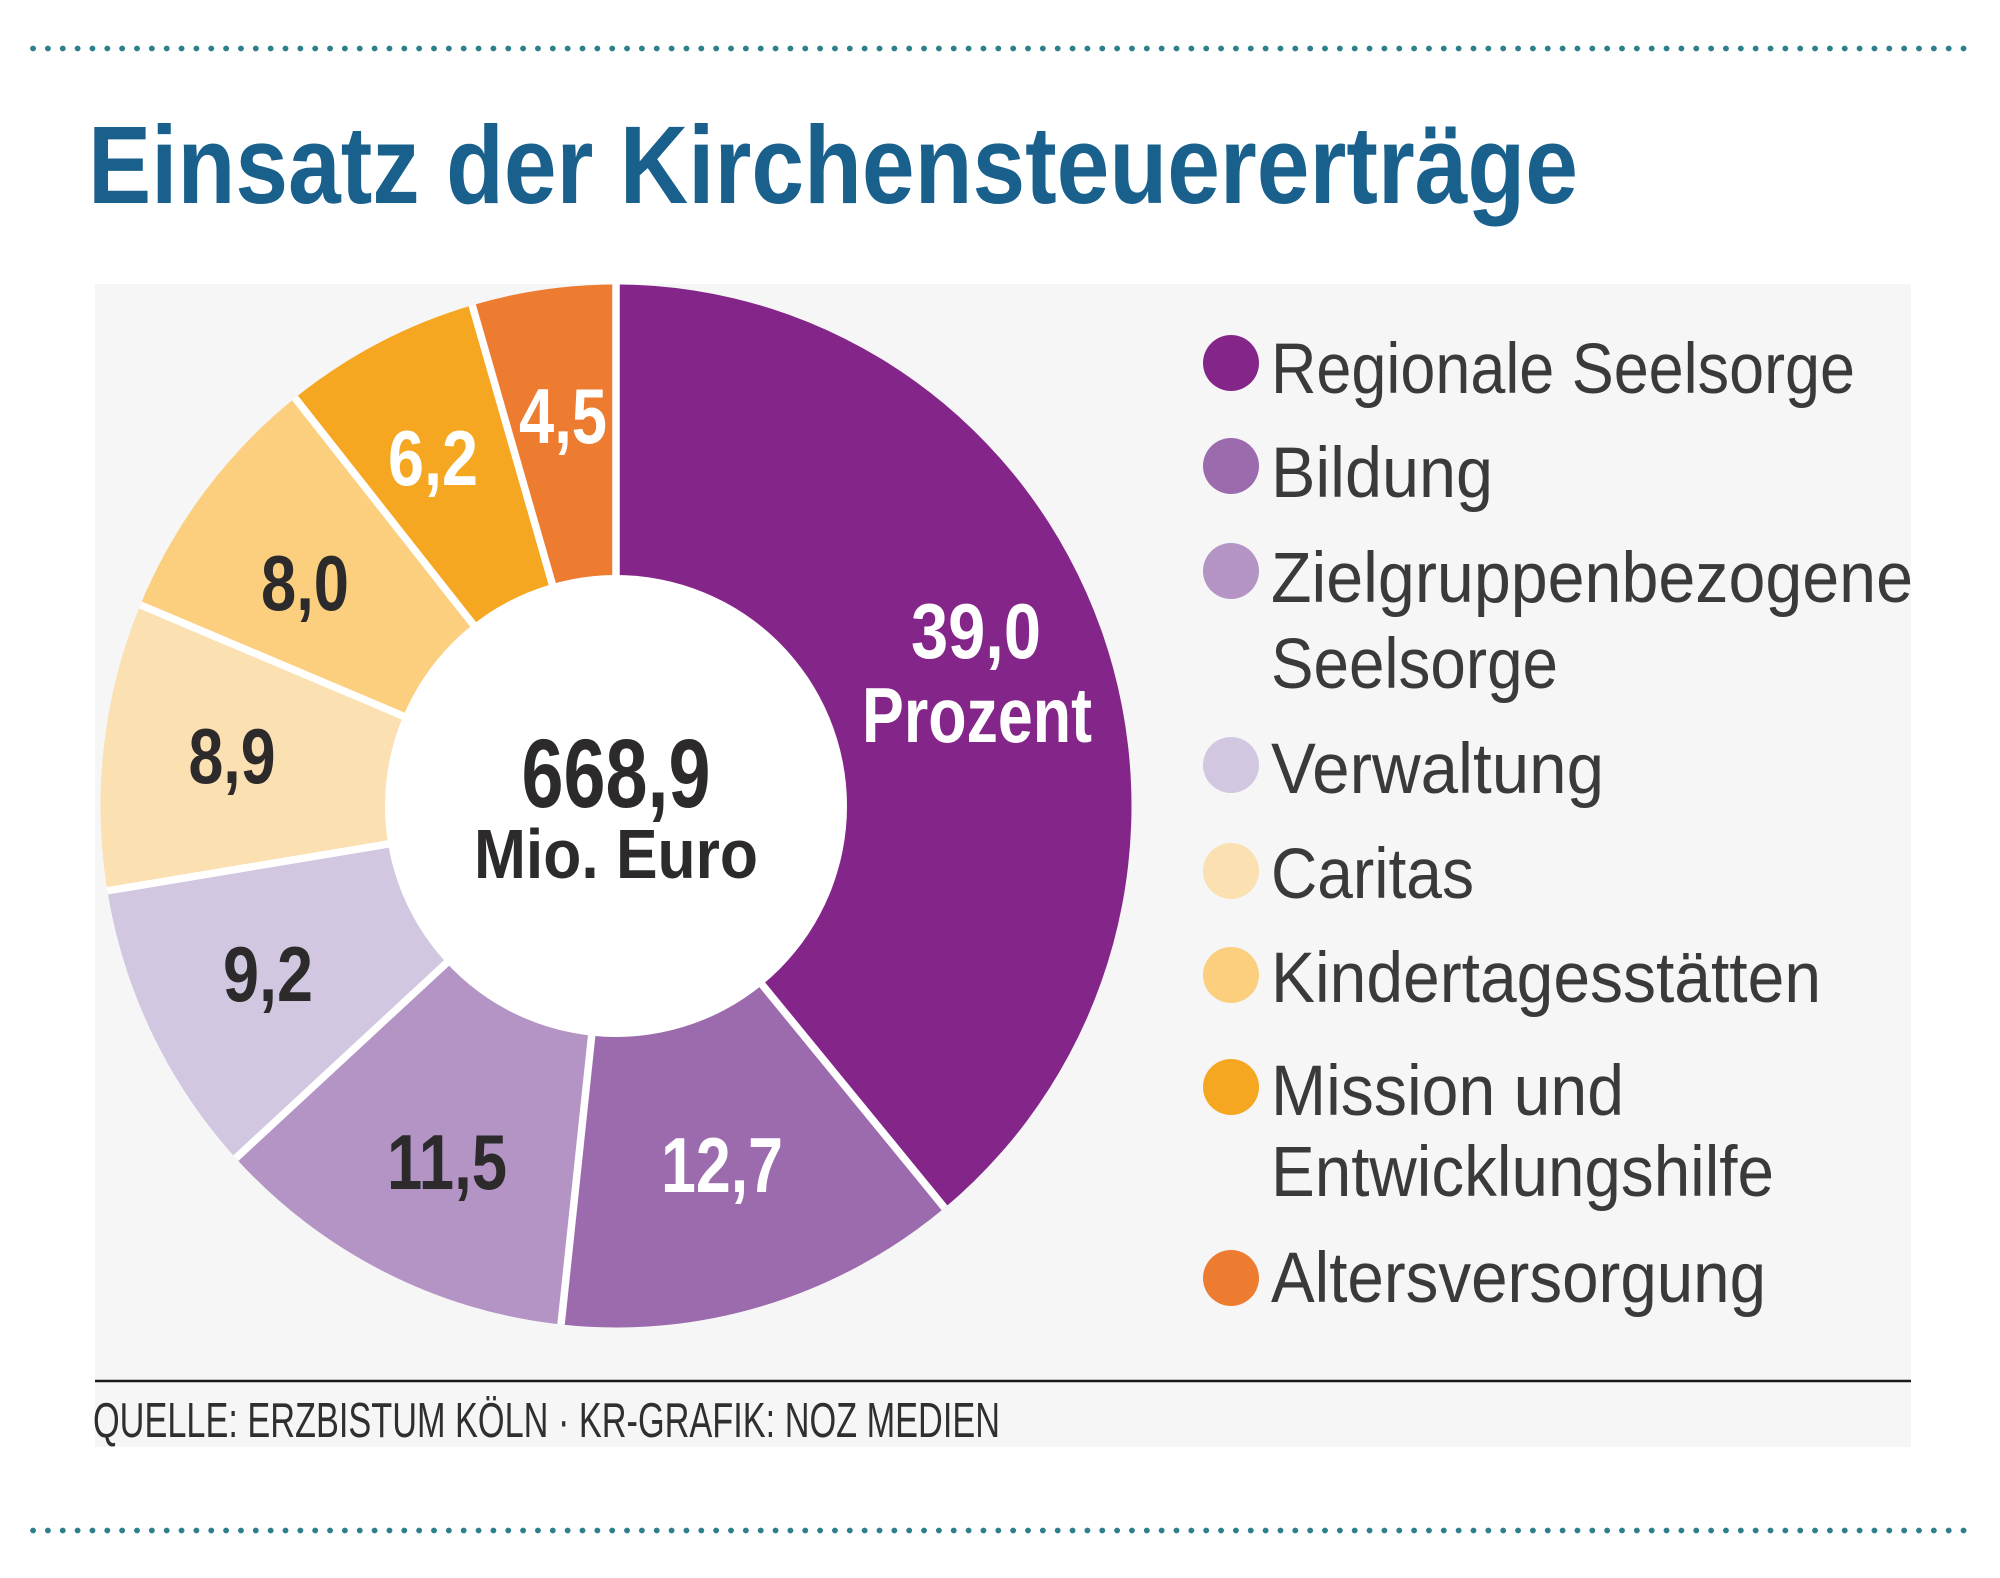  What do you see at coordinates (1437, 769) in the screenshot?
I see `svg-text: Verwaltung` at bounding box center [1437, 769].